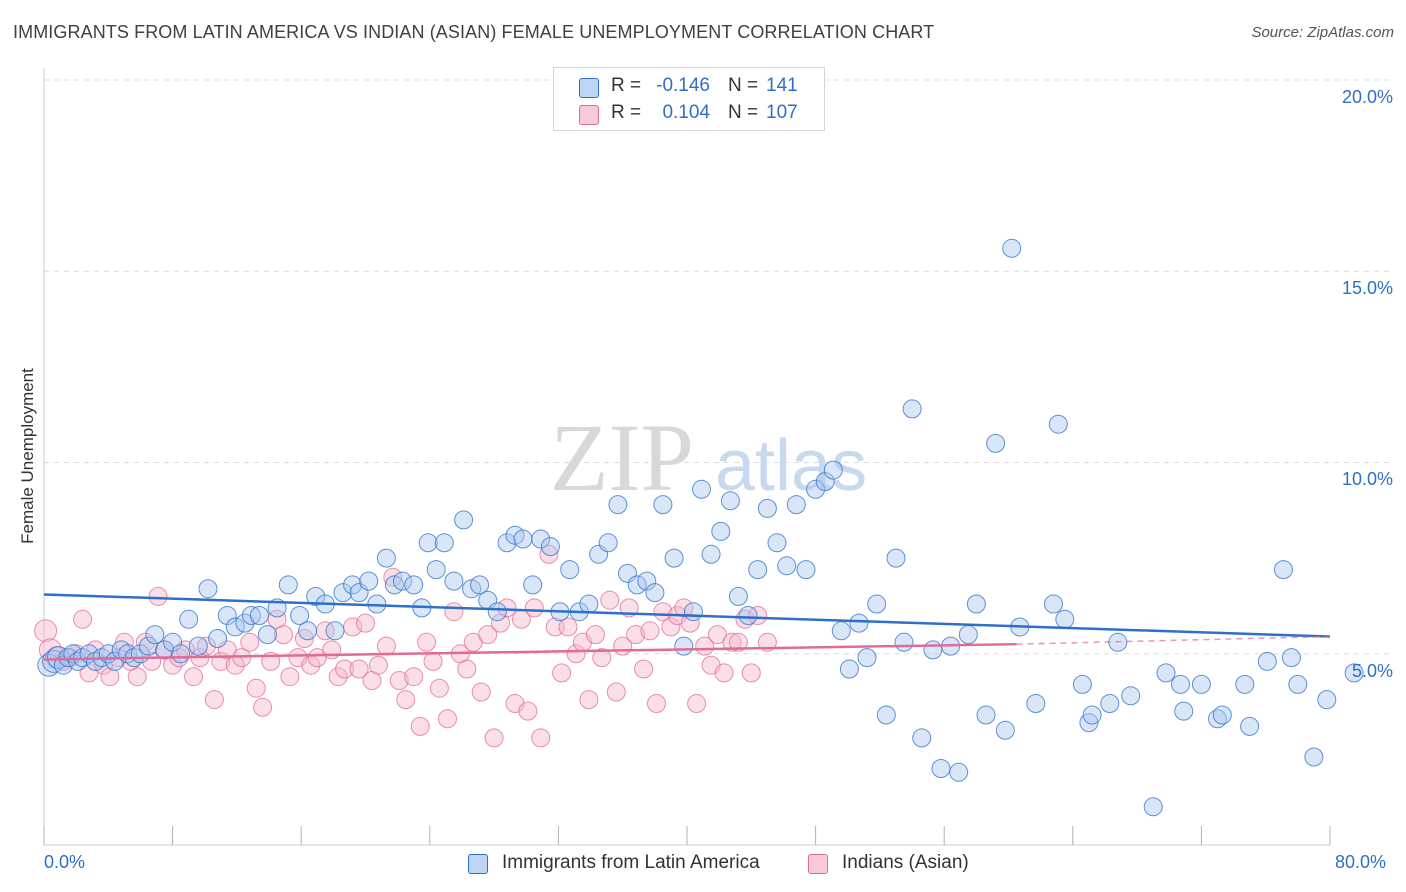  What do you see at coordinates (405, 646) in the screenshot?
I see `series-indians-asian` at bounding box center [405, 646].